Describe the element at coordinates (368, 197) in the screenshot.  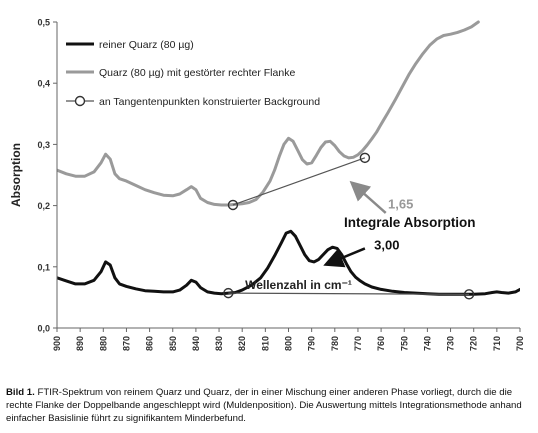
I see `arrow-to-gray-area` at that location.